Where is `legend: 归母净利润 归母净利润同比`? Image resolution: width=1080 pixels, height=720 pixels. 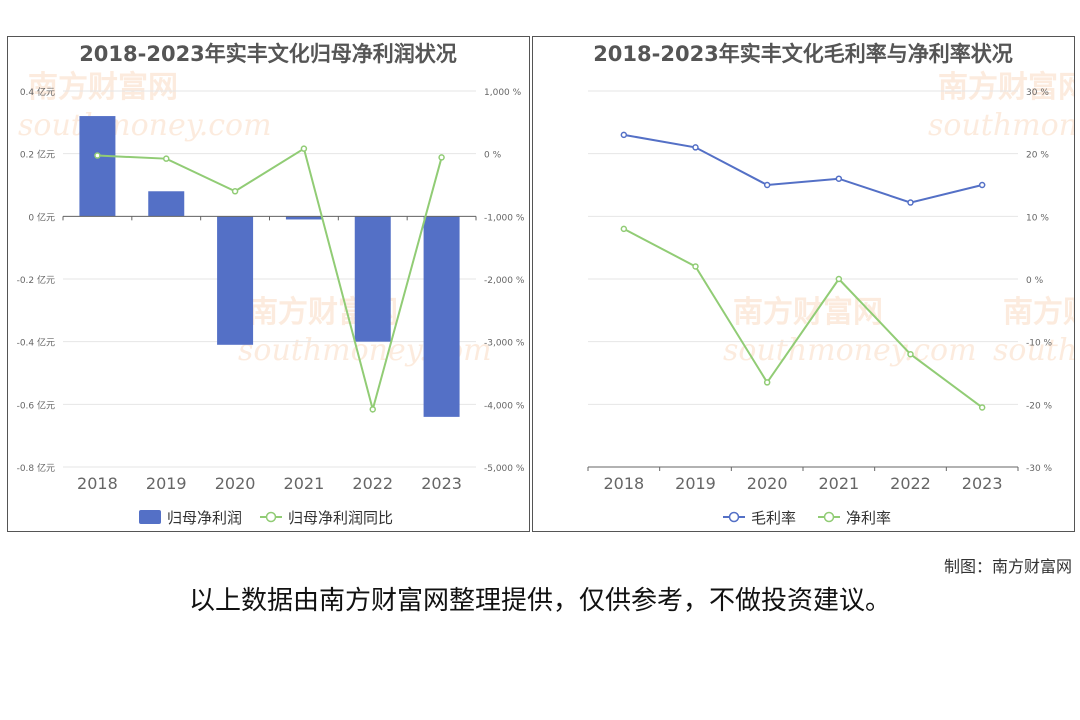
legend: 归母净利润 归母净利润同比 is located at coordinates (266, 518).